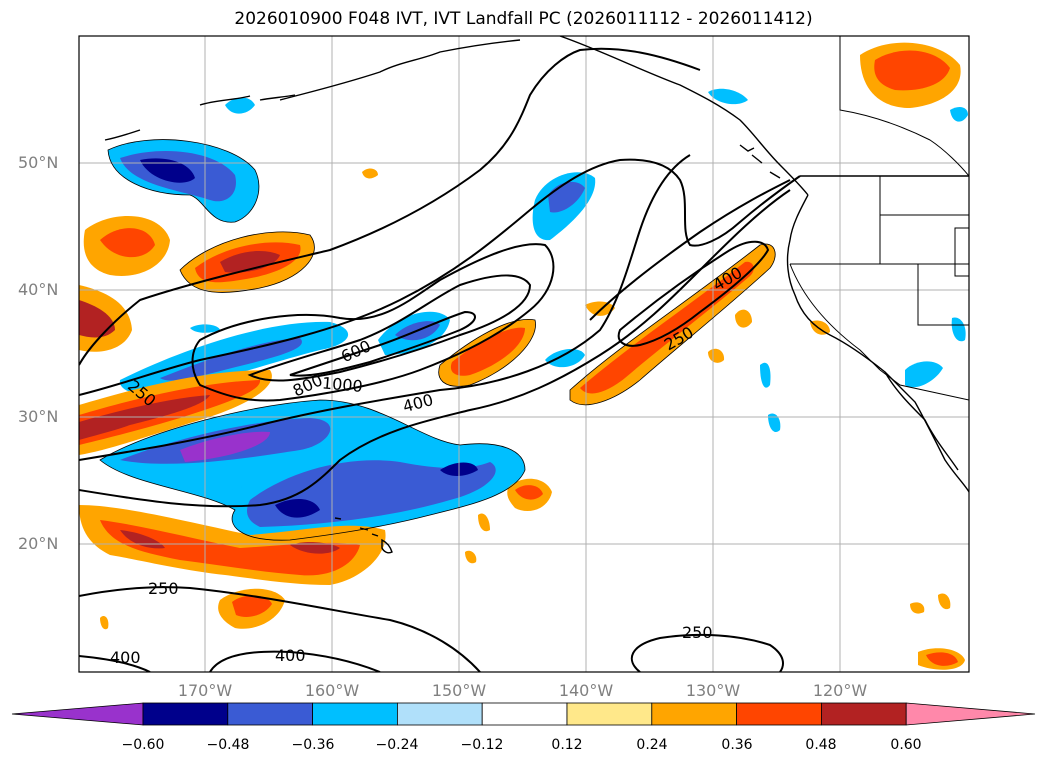 This screenshot has width=1047, height=765. Describe the element at coordinates (459, 690) in the screenshot. I see `lon-label-150w: 150°W` at that location.